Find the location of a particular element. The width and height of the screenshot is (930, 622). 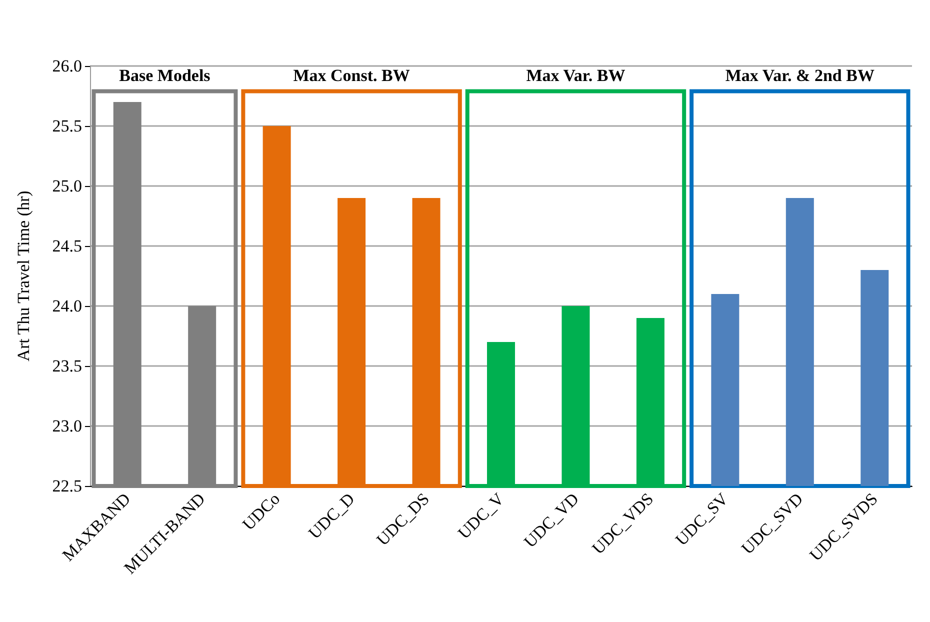

y-tick-label: 24.5 is located at coordinates (67, 246).